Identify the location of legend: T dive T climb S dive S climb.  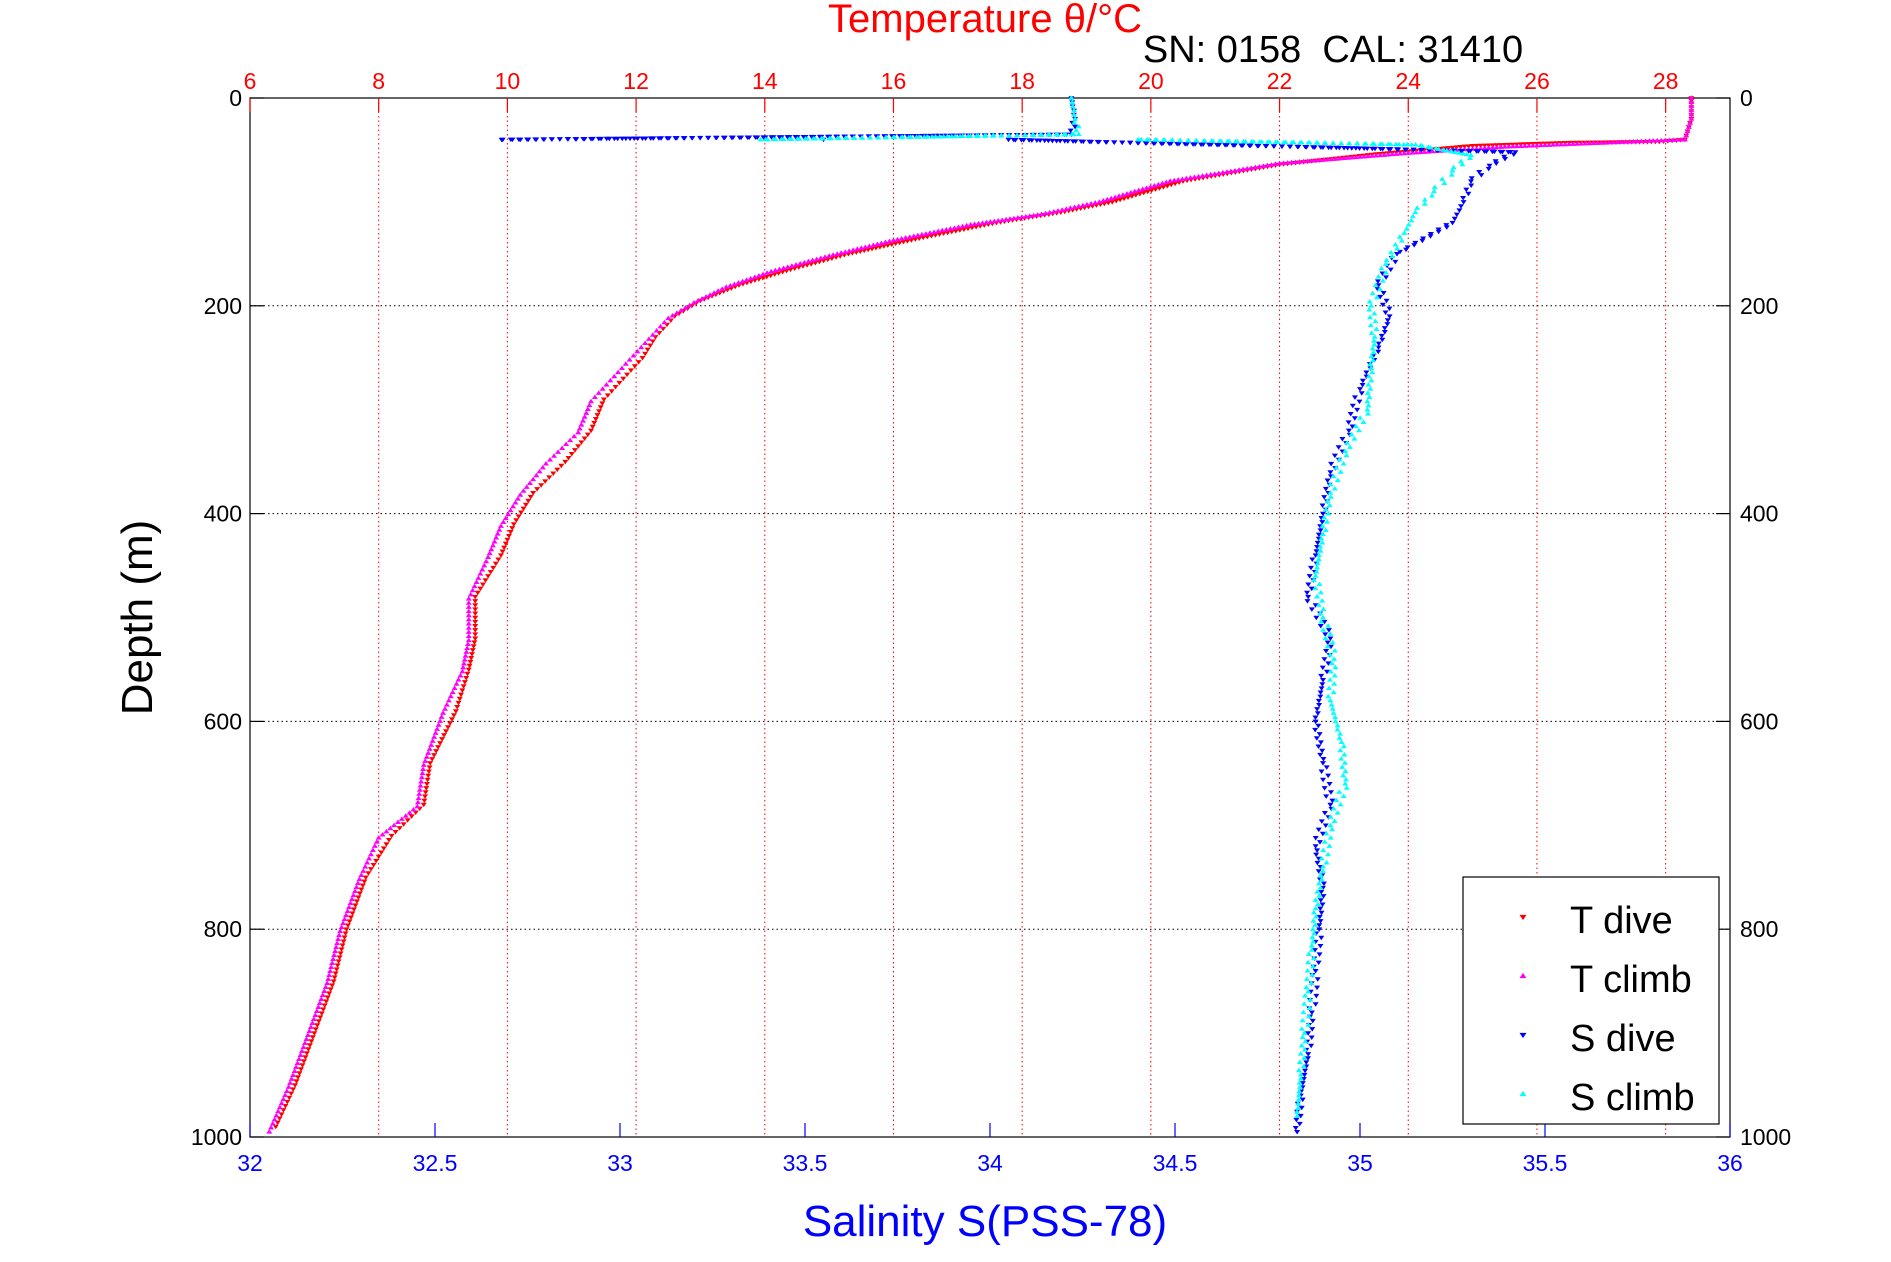
(1591, 1000).